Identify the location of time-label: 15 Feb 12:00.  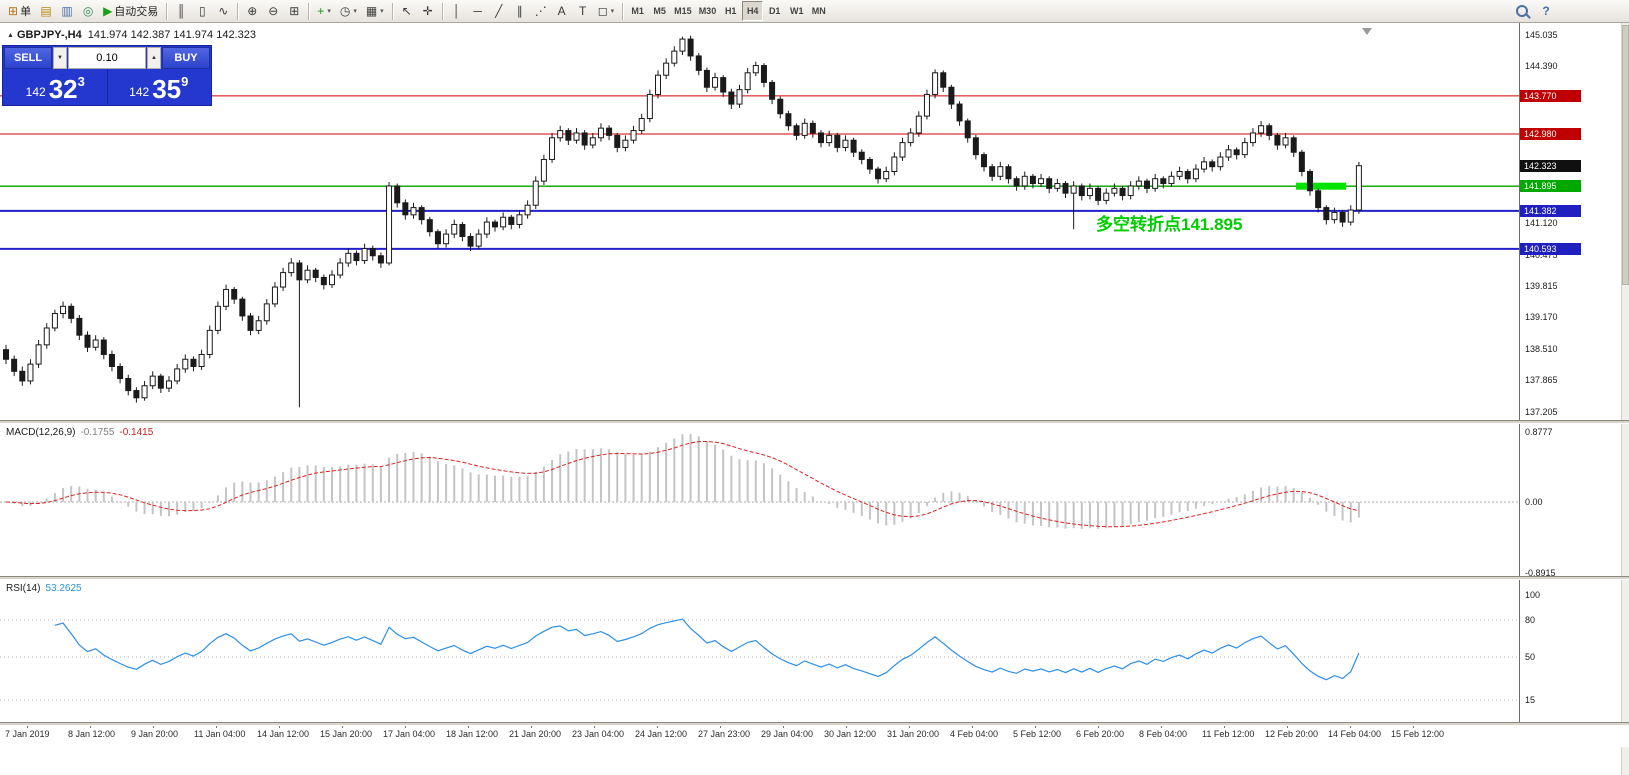
(1418, 734).